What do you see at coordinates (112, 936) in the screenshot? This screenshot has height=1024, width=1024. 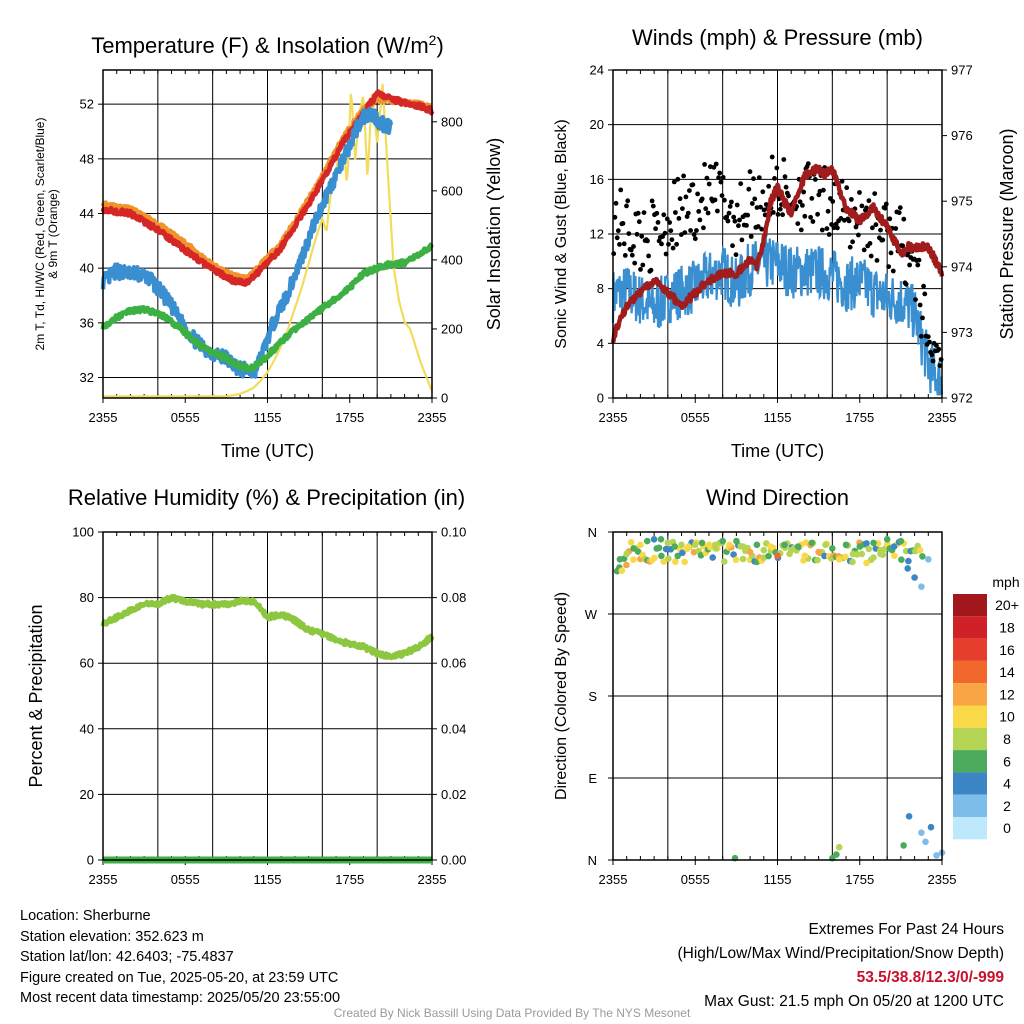 I see `station-elevation: Station elevation: 352.623 m` at bounding box center [112, 936].